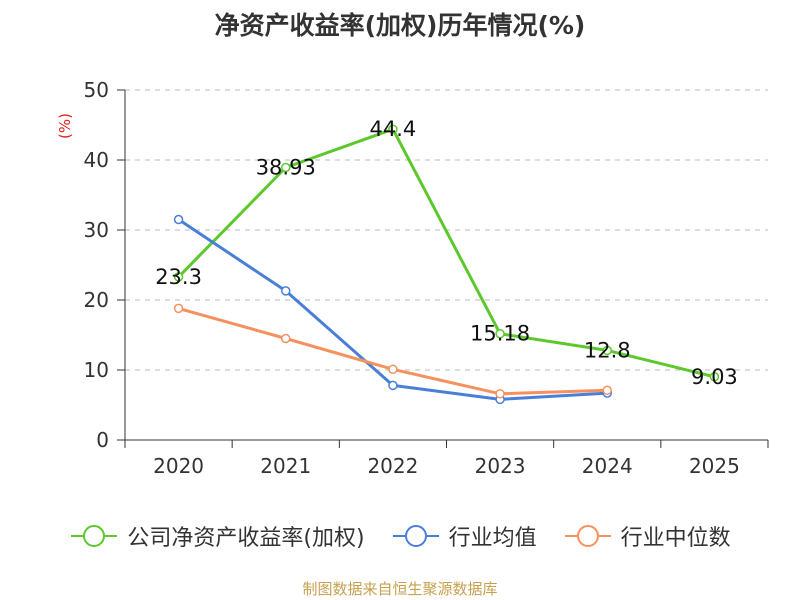 This screenshot has width=800, height=600. What do you see at coordinates (96, 90) in the screenshot?
I see `y-tick-label: 50` at bounding box center [96, 90].